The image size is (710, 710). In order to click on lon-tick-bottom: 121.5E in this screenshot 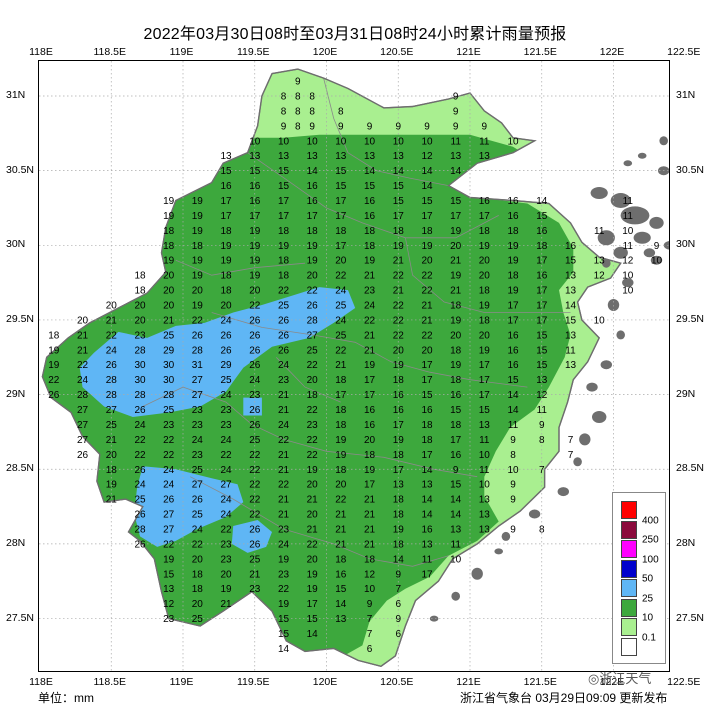, I will do `click(540, 682)`.